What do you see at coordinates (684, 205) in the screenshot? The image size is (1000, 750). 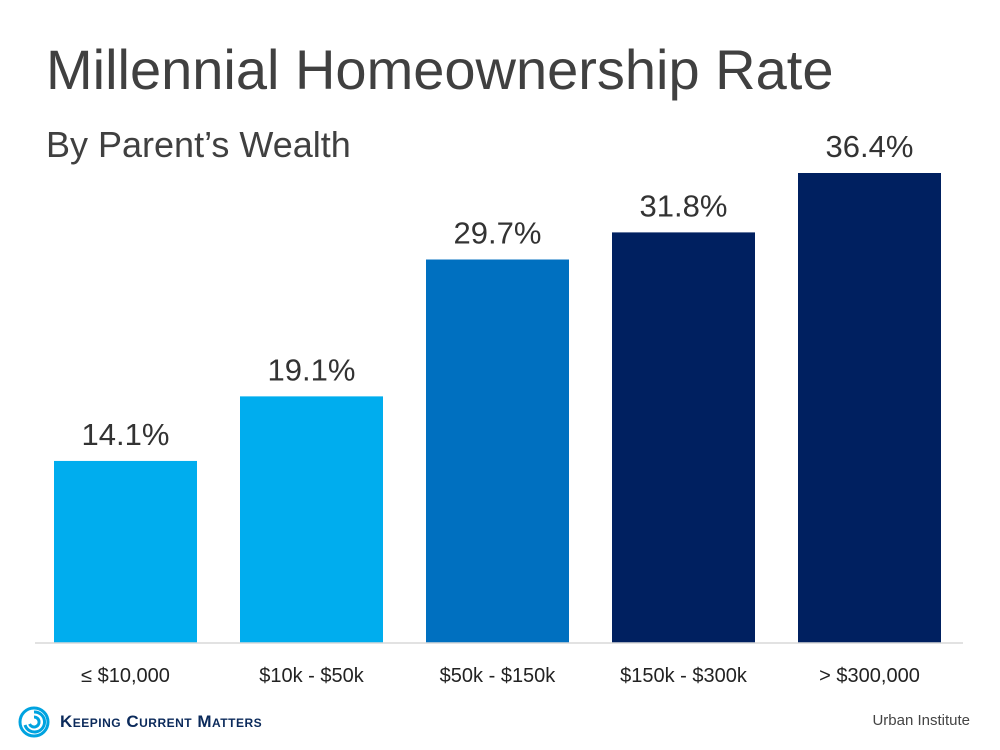 I see `bar-value-label-4: 31.8%` at bounding box center [684, 205].